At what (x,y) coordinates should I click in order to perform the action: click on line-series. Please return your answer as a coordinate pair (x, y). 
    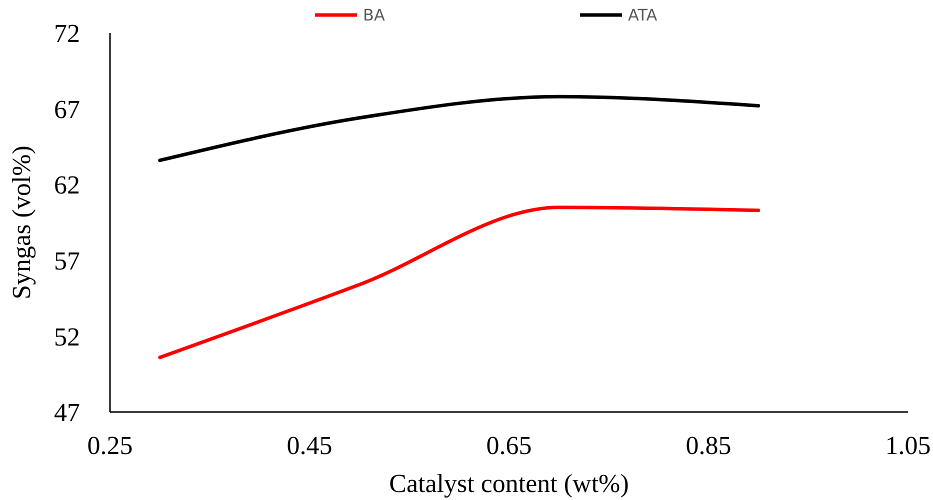
    Looking at the image, I should click on (459, 128).